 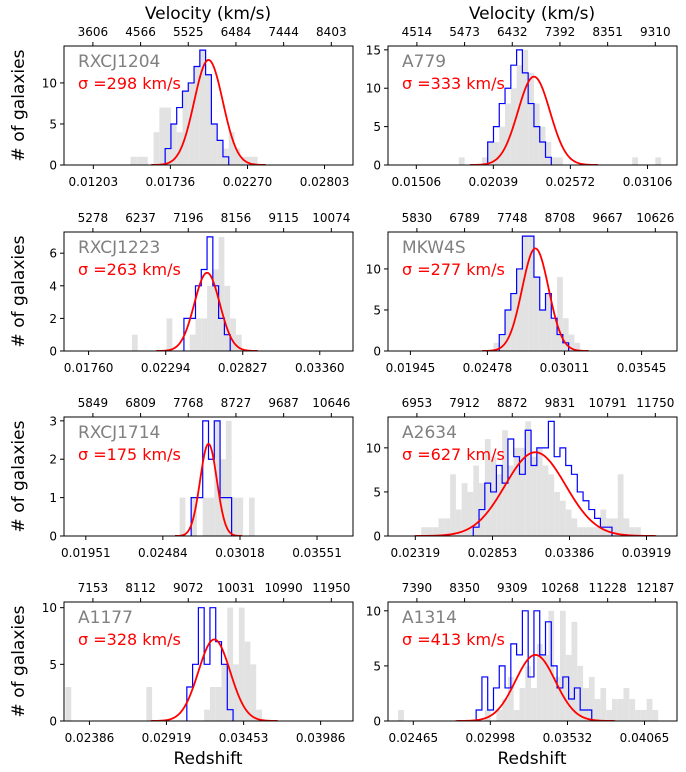 I want to click on cluster-name-label: RXCJ1714, so click(x=119, y=433).